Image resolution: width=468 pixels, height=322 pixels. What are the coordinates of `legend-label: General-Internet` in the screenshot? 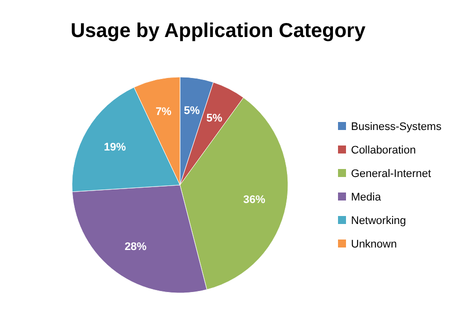 It's located at (391, 174).